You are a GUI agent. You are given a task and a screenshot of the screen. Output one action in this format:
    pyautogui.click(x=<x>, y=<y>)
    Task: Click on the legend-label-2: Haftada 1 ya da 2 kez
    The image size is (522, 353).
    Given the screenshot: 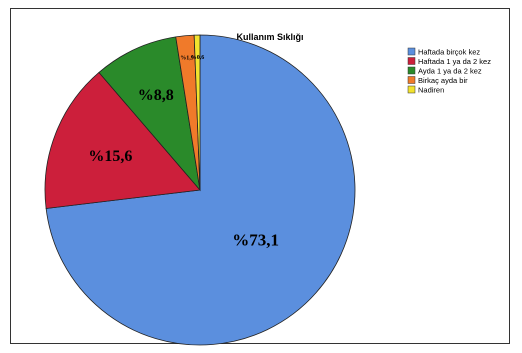 What is the action you would take?
    pyautogui.click(x=454, y=61)
    